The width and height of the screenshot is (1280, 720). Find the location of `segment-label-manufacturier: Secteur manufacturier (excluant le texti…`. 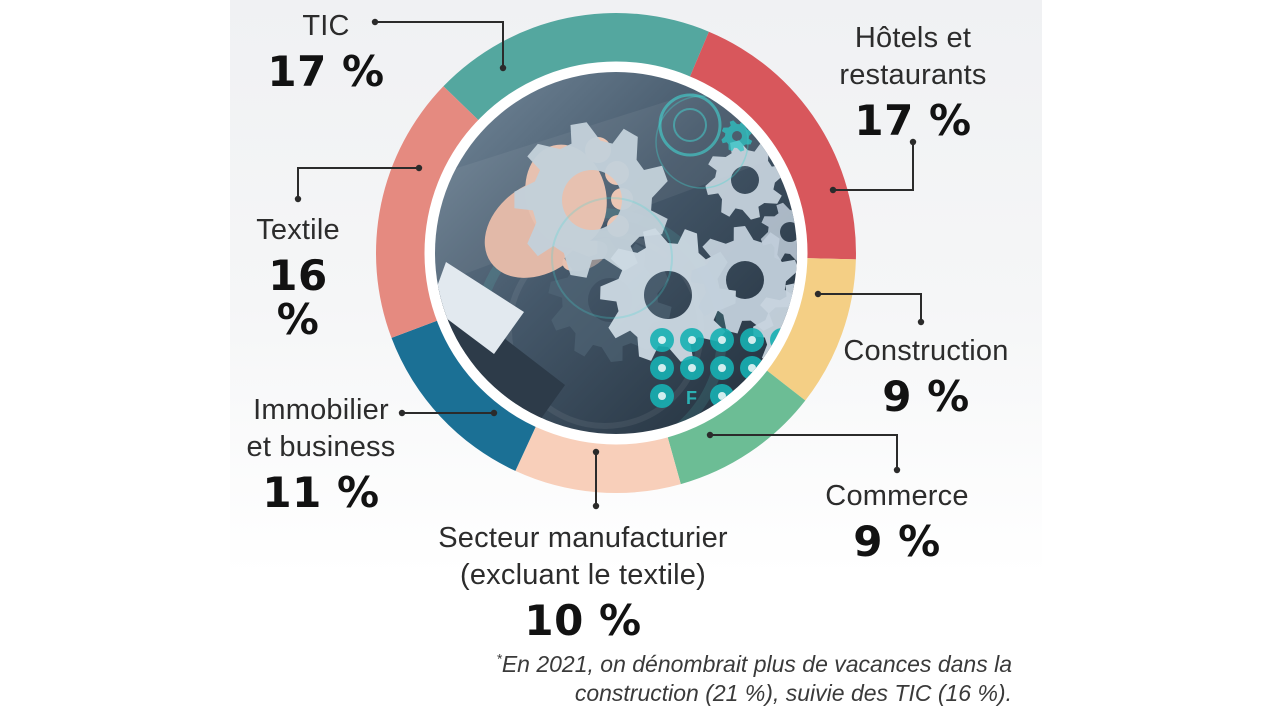

segment-label-manufacturier: Secteur manufacturier (excluant le texti… is located at coordinates (583, 581).